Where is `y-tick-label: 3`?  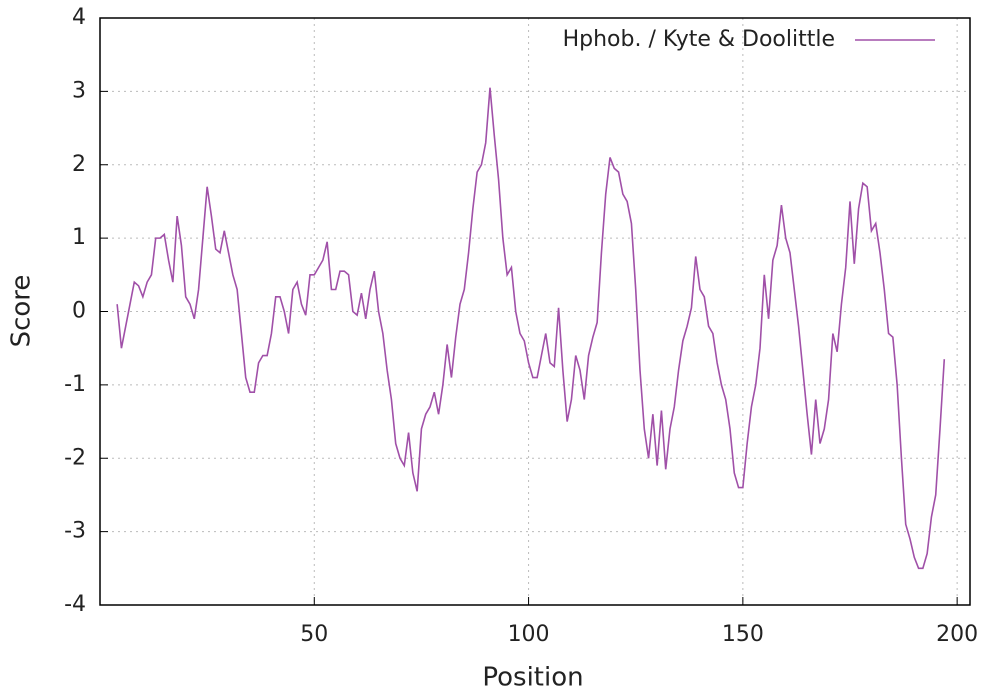 y-tick-label: 3 is located at coordinates (79, 90).